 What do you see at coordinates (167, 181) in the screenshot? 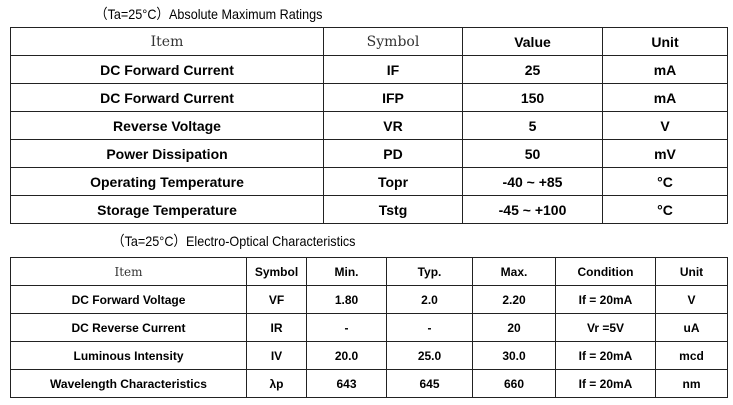
I see `table-cell: Operating Temperature` at bounding box center [167, 181].